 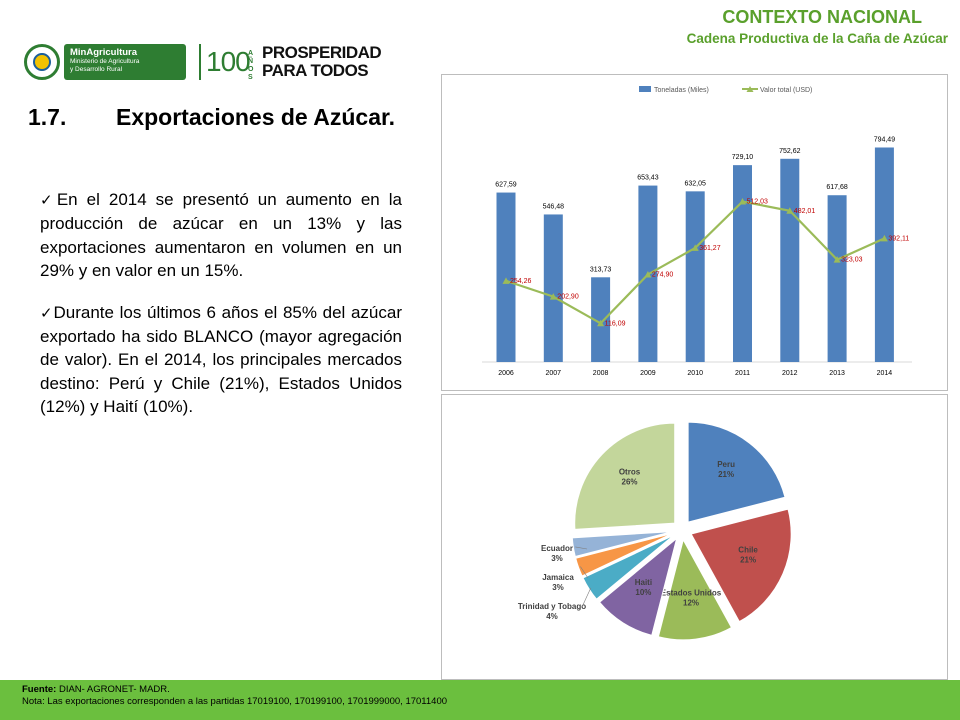 What do you see at coordinates (506, 373) in the screenshot?
I see `x-tick-label: 2006` at bounding box center [506, 373].